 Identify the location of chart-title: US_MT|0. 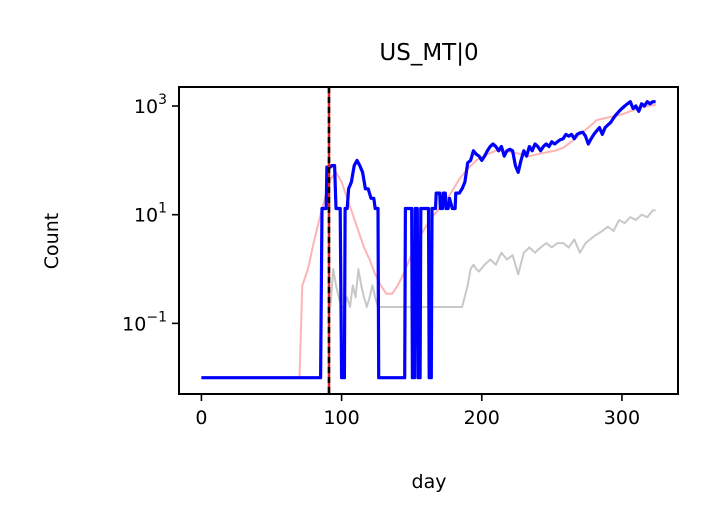
(428, 53).